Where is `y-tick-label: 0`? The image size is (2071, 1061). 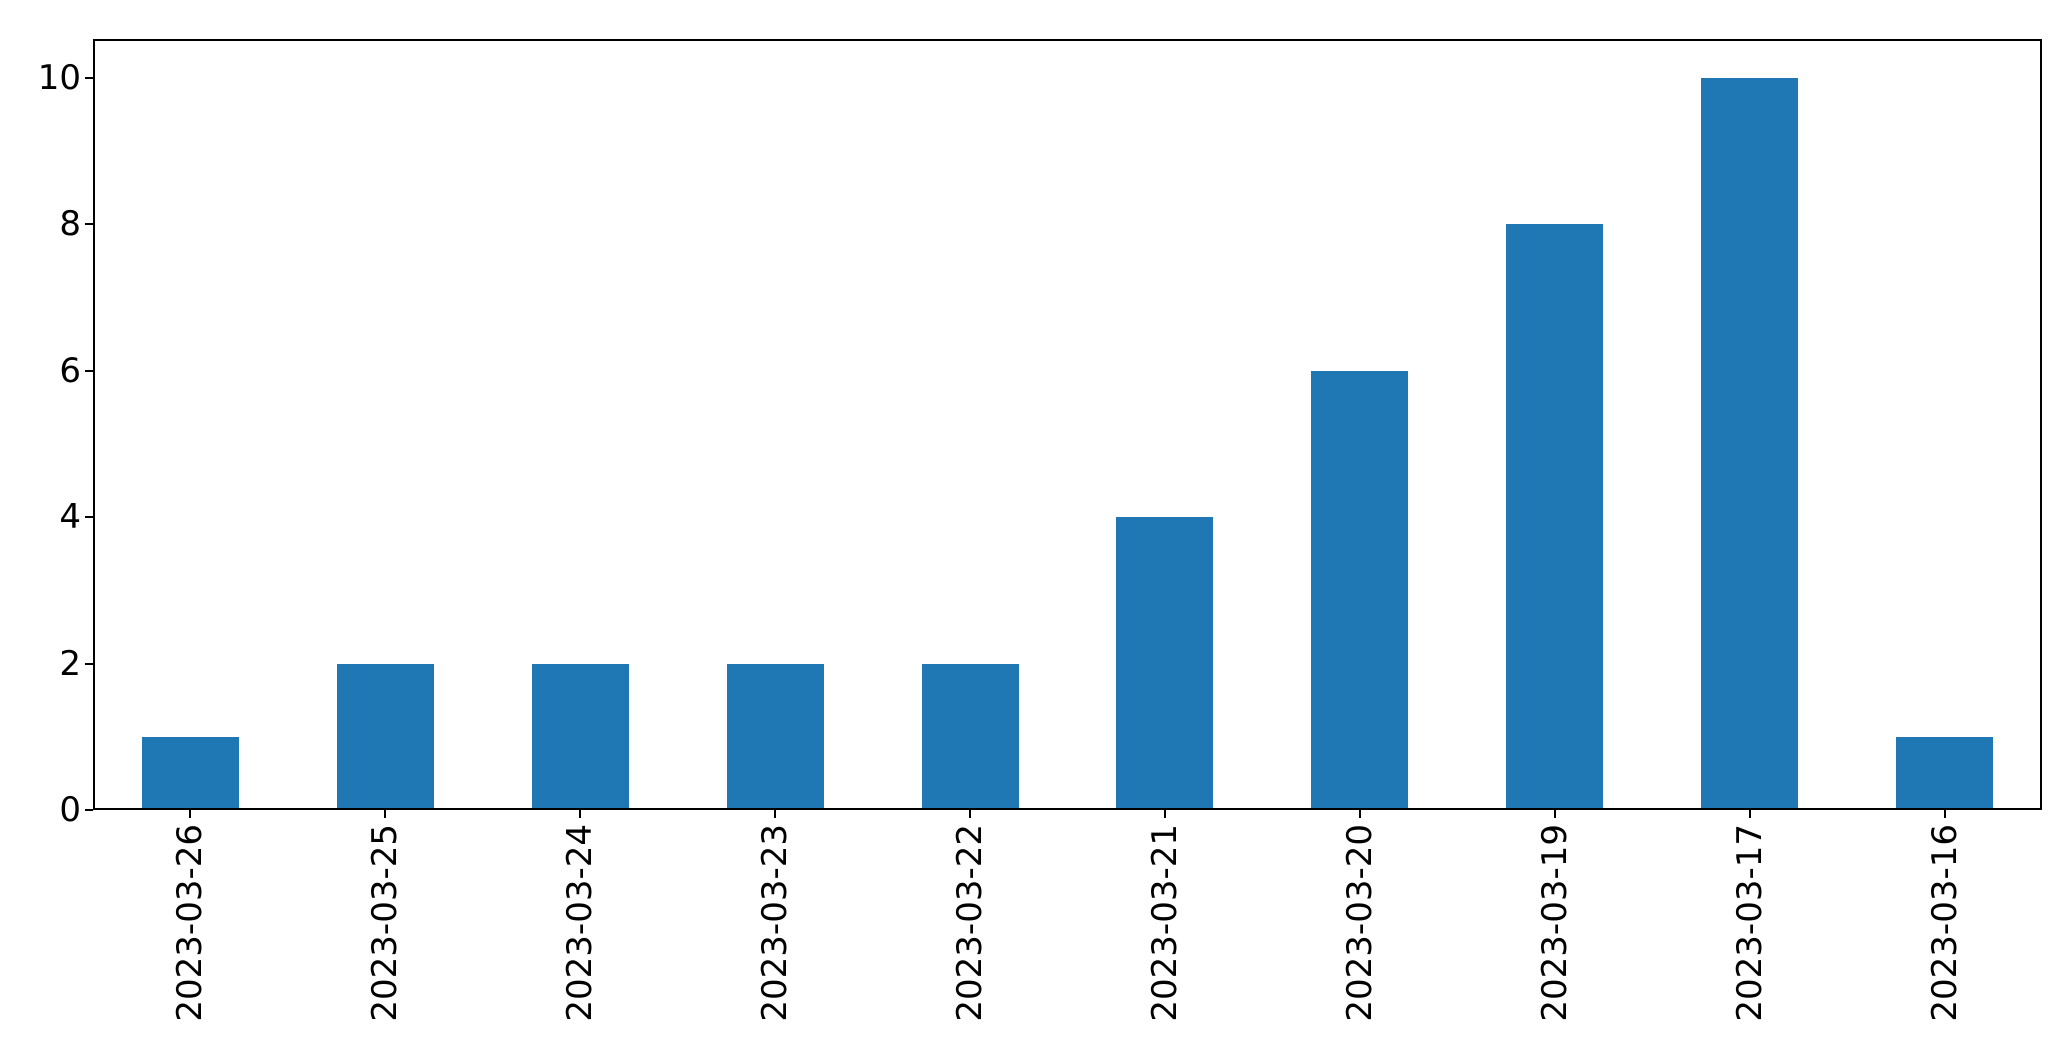
y-tick-label: 0 is located at coordinates (70, 810).